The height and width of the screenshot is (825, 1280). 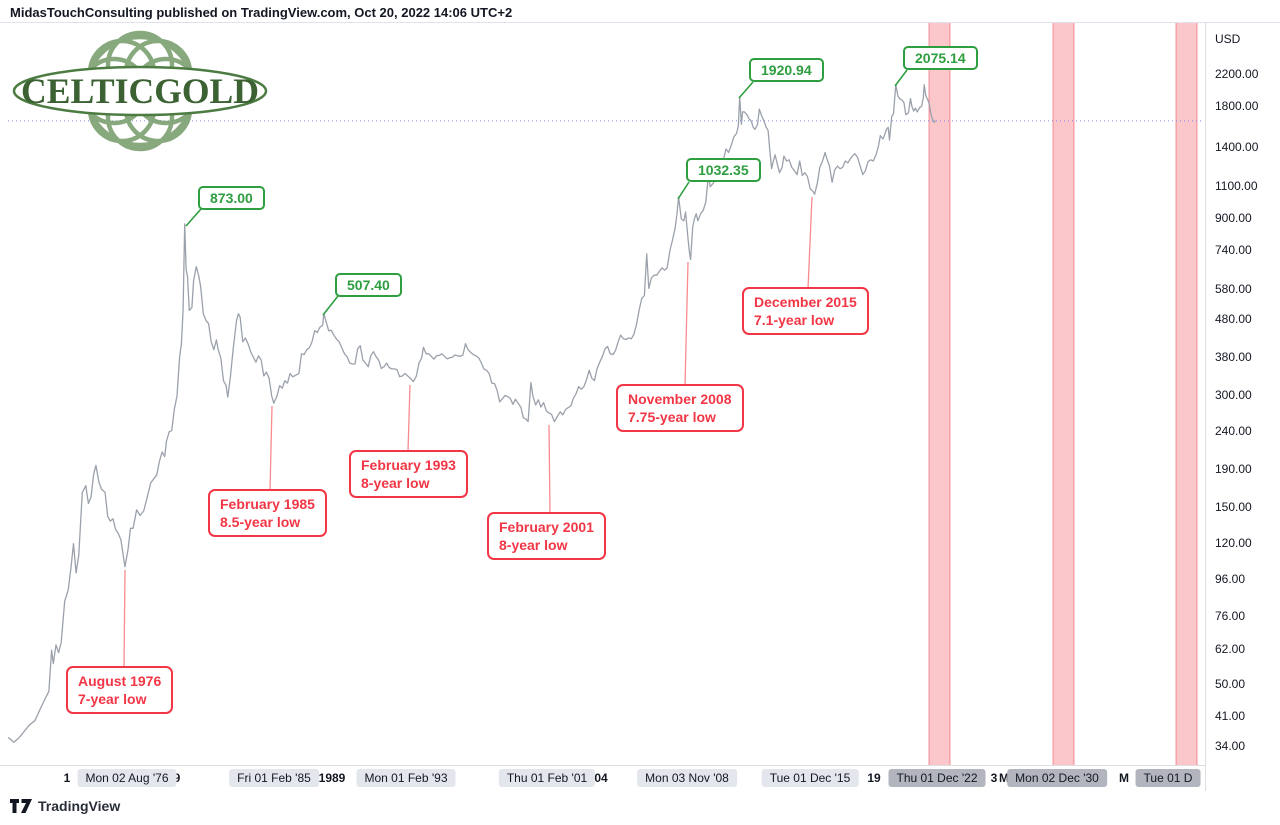 I want to click on cycle-low-label-2008: November 2008 7.75-year low, so click(x=680, y=408).